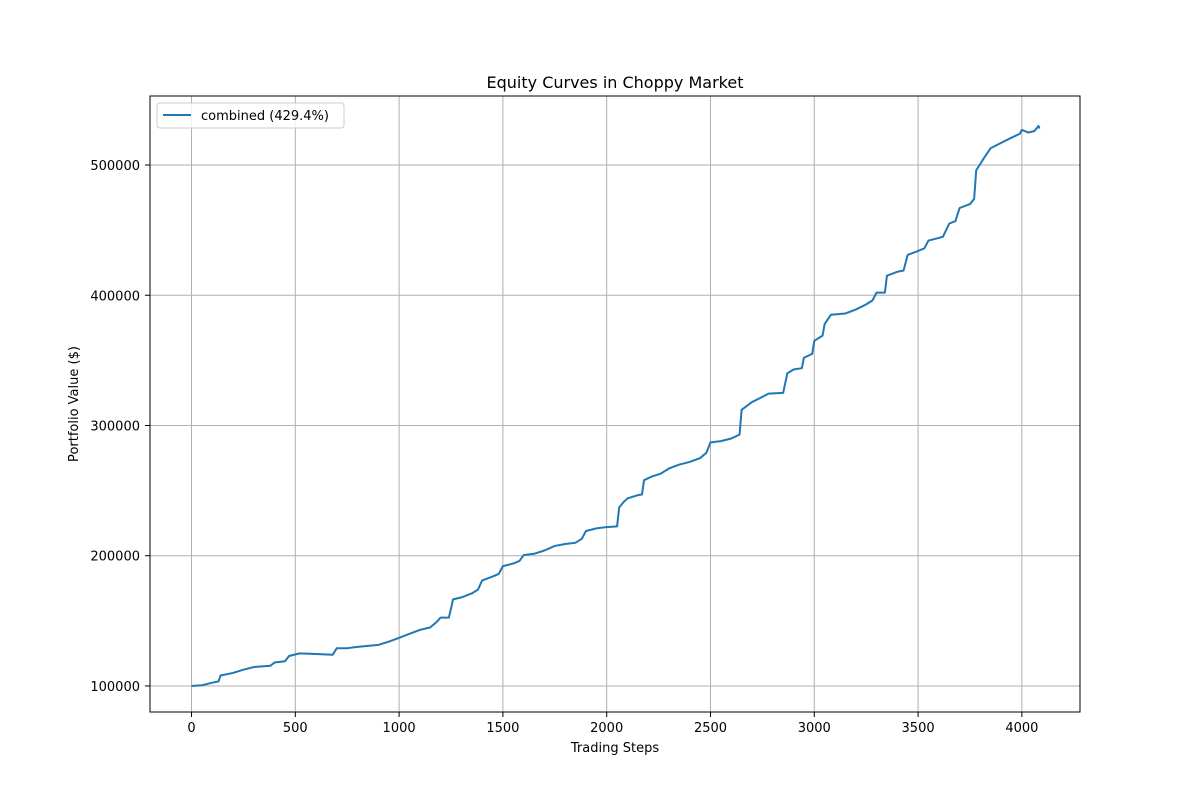 The width and height of the screenshot is (1200, 800). I want to click on legend-box, so click(250, 115).